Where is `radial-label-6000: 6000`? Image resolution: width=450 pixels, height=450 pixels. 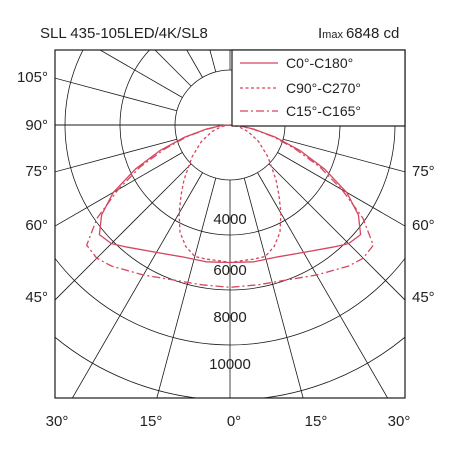
radial-label-6000: 6000 is located at coordinates (229, 270).